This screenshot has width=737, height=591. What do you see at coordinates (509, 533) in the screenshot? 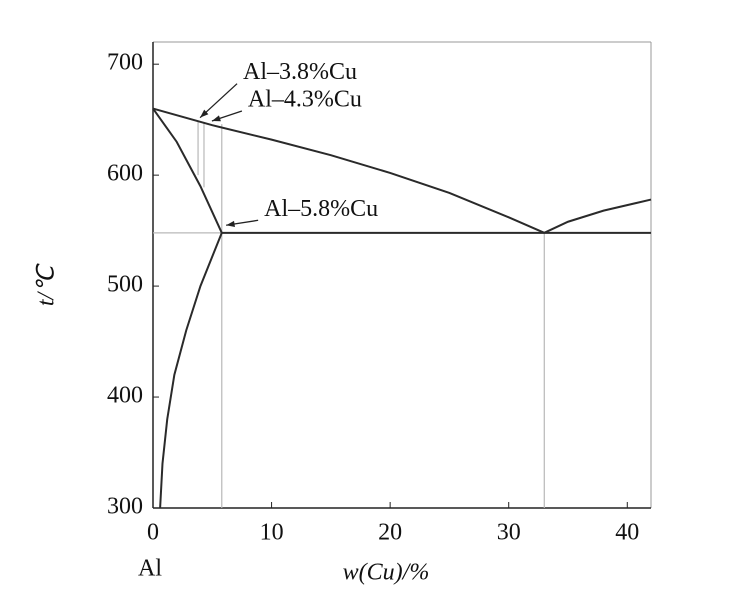
I see `x-tick-label: 30` at bounding box center [509, 533].